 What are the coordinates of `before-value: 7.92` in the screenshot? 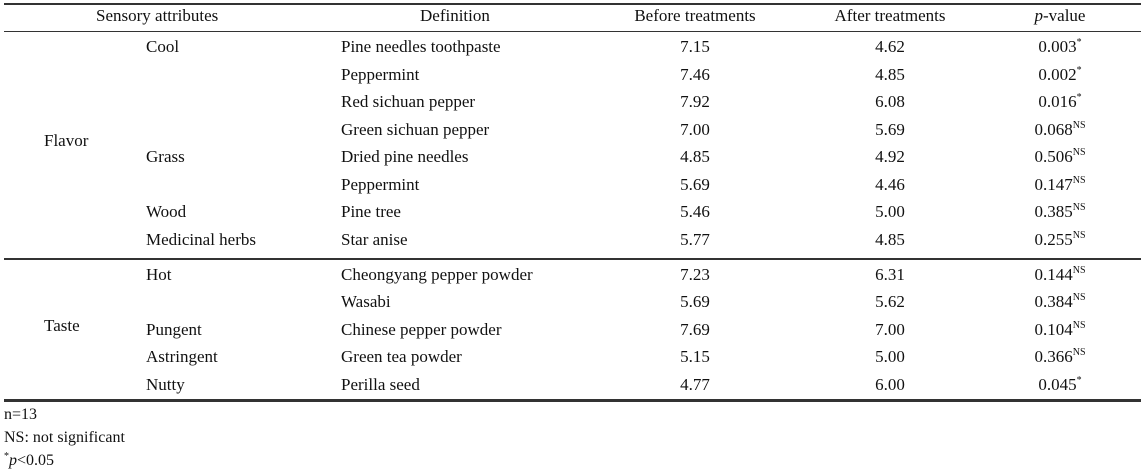 It's located at (695, 101).